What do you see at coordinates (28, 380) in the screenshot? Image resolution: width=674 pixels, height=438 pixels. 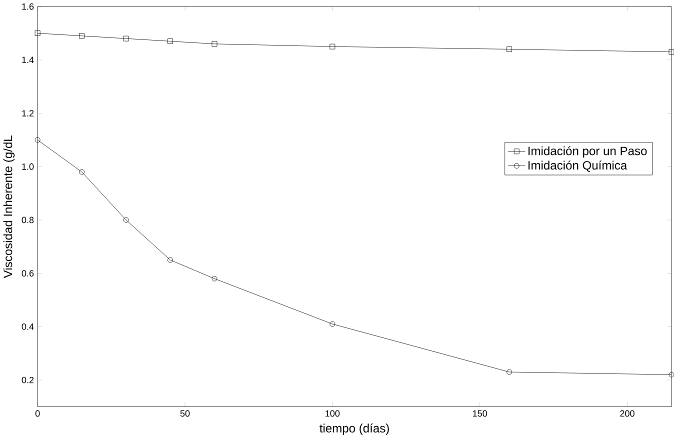 I see `y-tick-label: 0.2` at bounding box center [28, 380].